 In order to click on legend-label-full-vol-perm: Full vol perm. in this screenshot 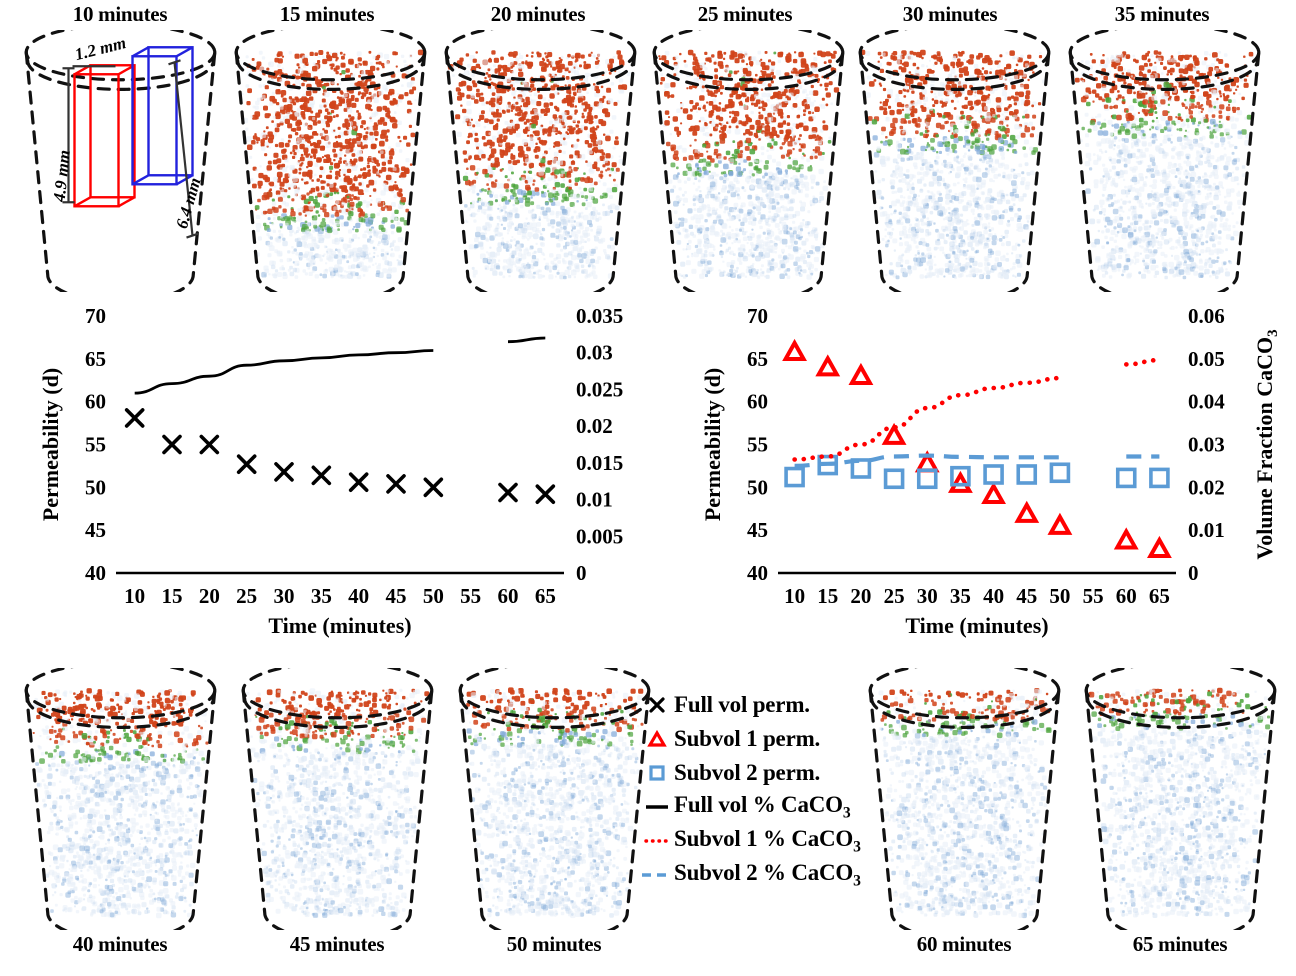, I will do `click(742, 704)`.